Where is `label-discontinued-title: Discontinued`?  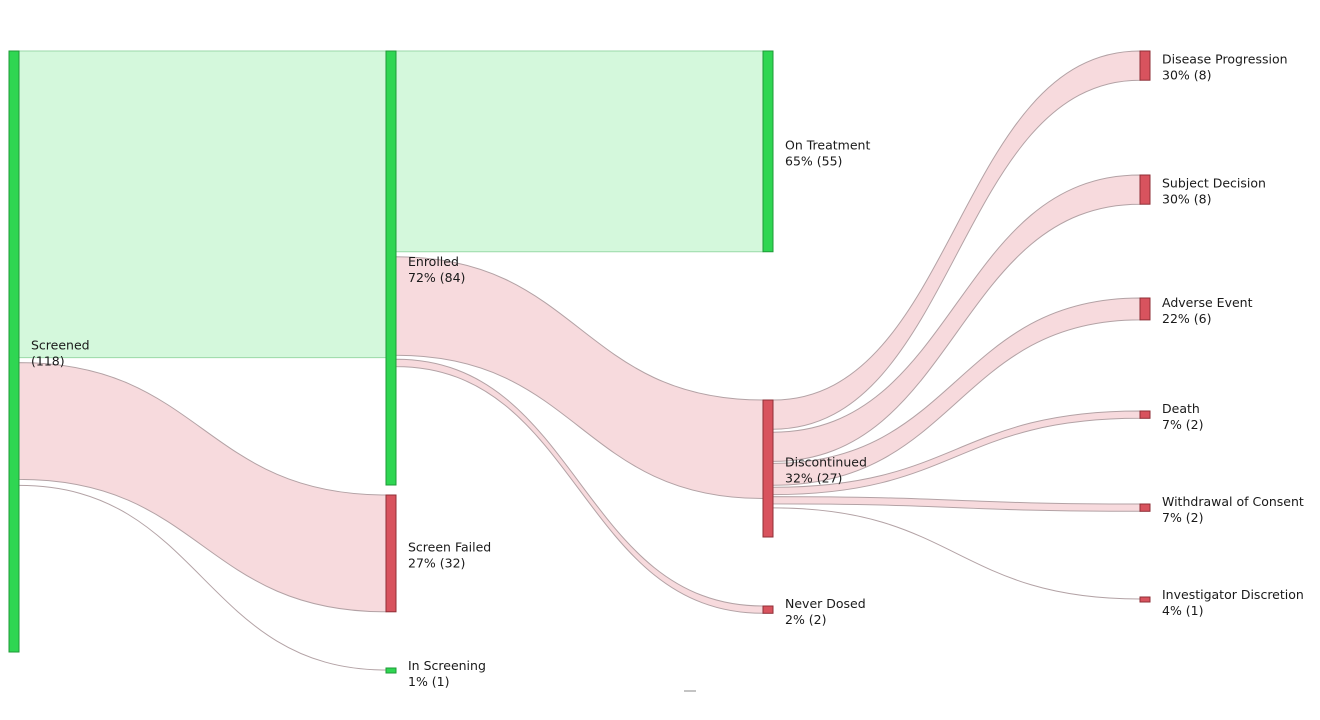
label-discontinued-title: Discontinued is located at coordinates (826, 462).